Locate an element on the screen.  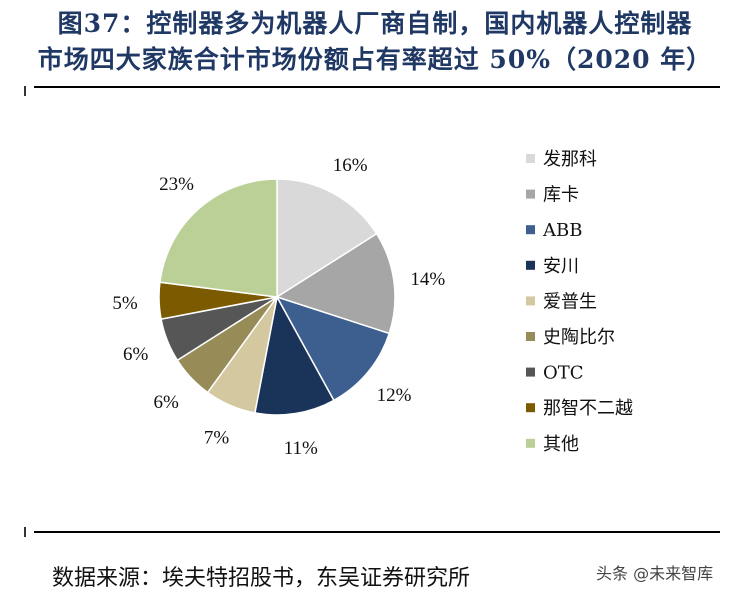
legend-label: 库卡 is located at coordinates (561, 195).